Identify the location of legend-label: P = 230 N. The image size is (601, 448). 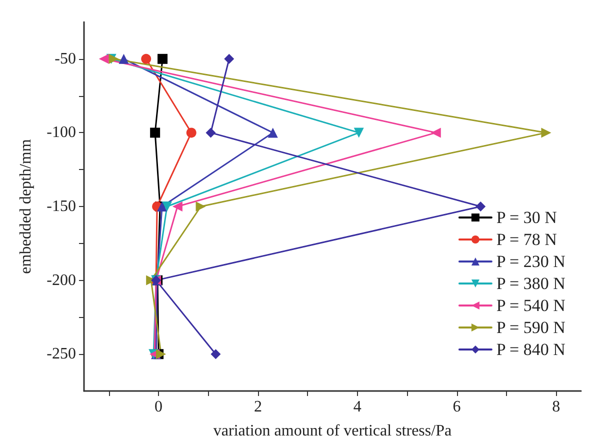
(531, 261).